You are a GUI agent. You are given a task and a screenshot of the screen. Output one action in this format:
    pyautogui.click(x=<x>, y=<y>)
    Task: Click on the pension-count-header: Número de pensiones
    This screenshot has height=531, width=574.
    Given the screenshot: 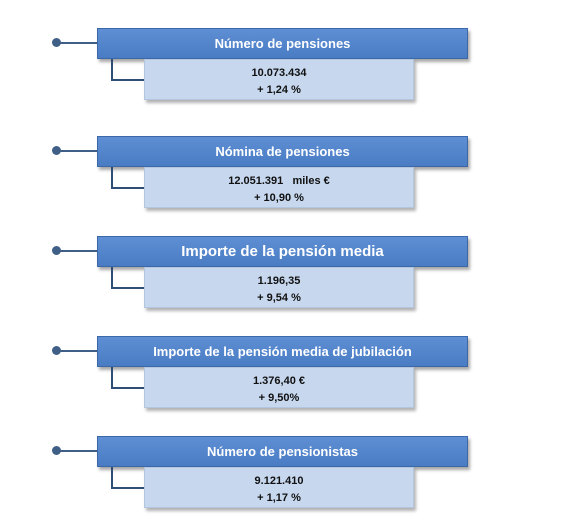 What is the action you would take?
    pyautogui.click(x=282, y=43)
    